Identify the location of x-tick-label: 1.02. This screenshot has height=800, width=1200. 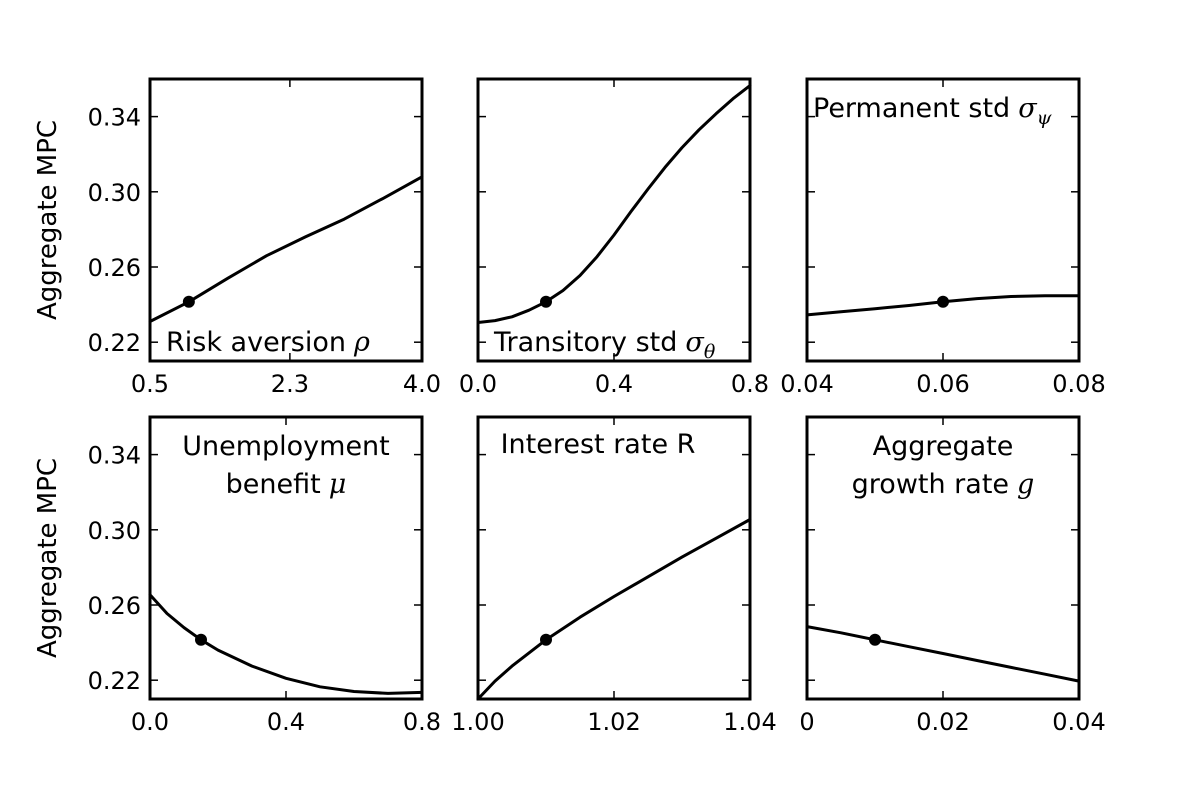
(613, 722).